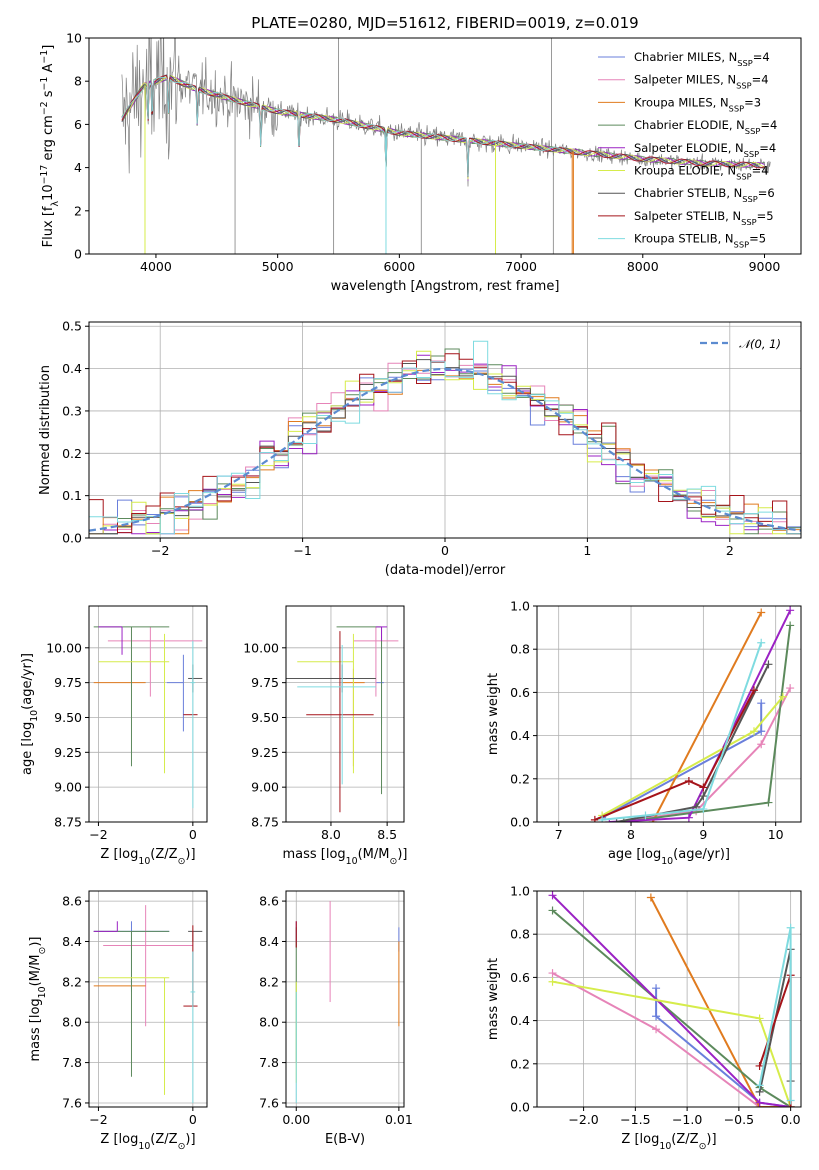 This screenshot has width=819, height=1170. I want to click on observed-spectrum, so click(446, 112).